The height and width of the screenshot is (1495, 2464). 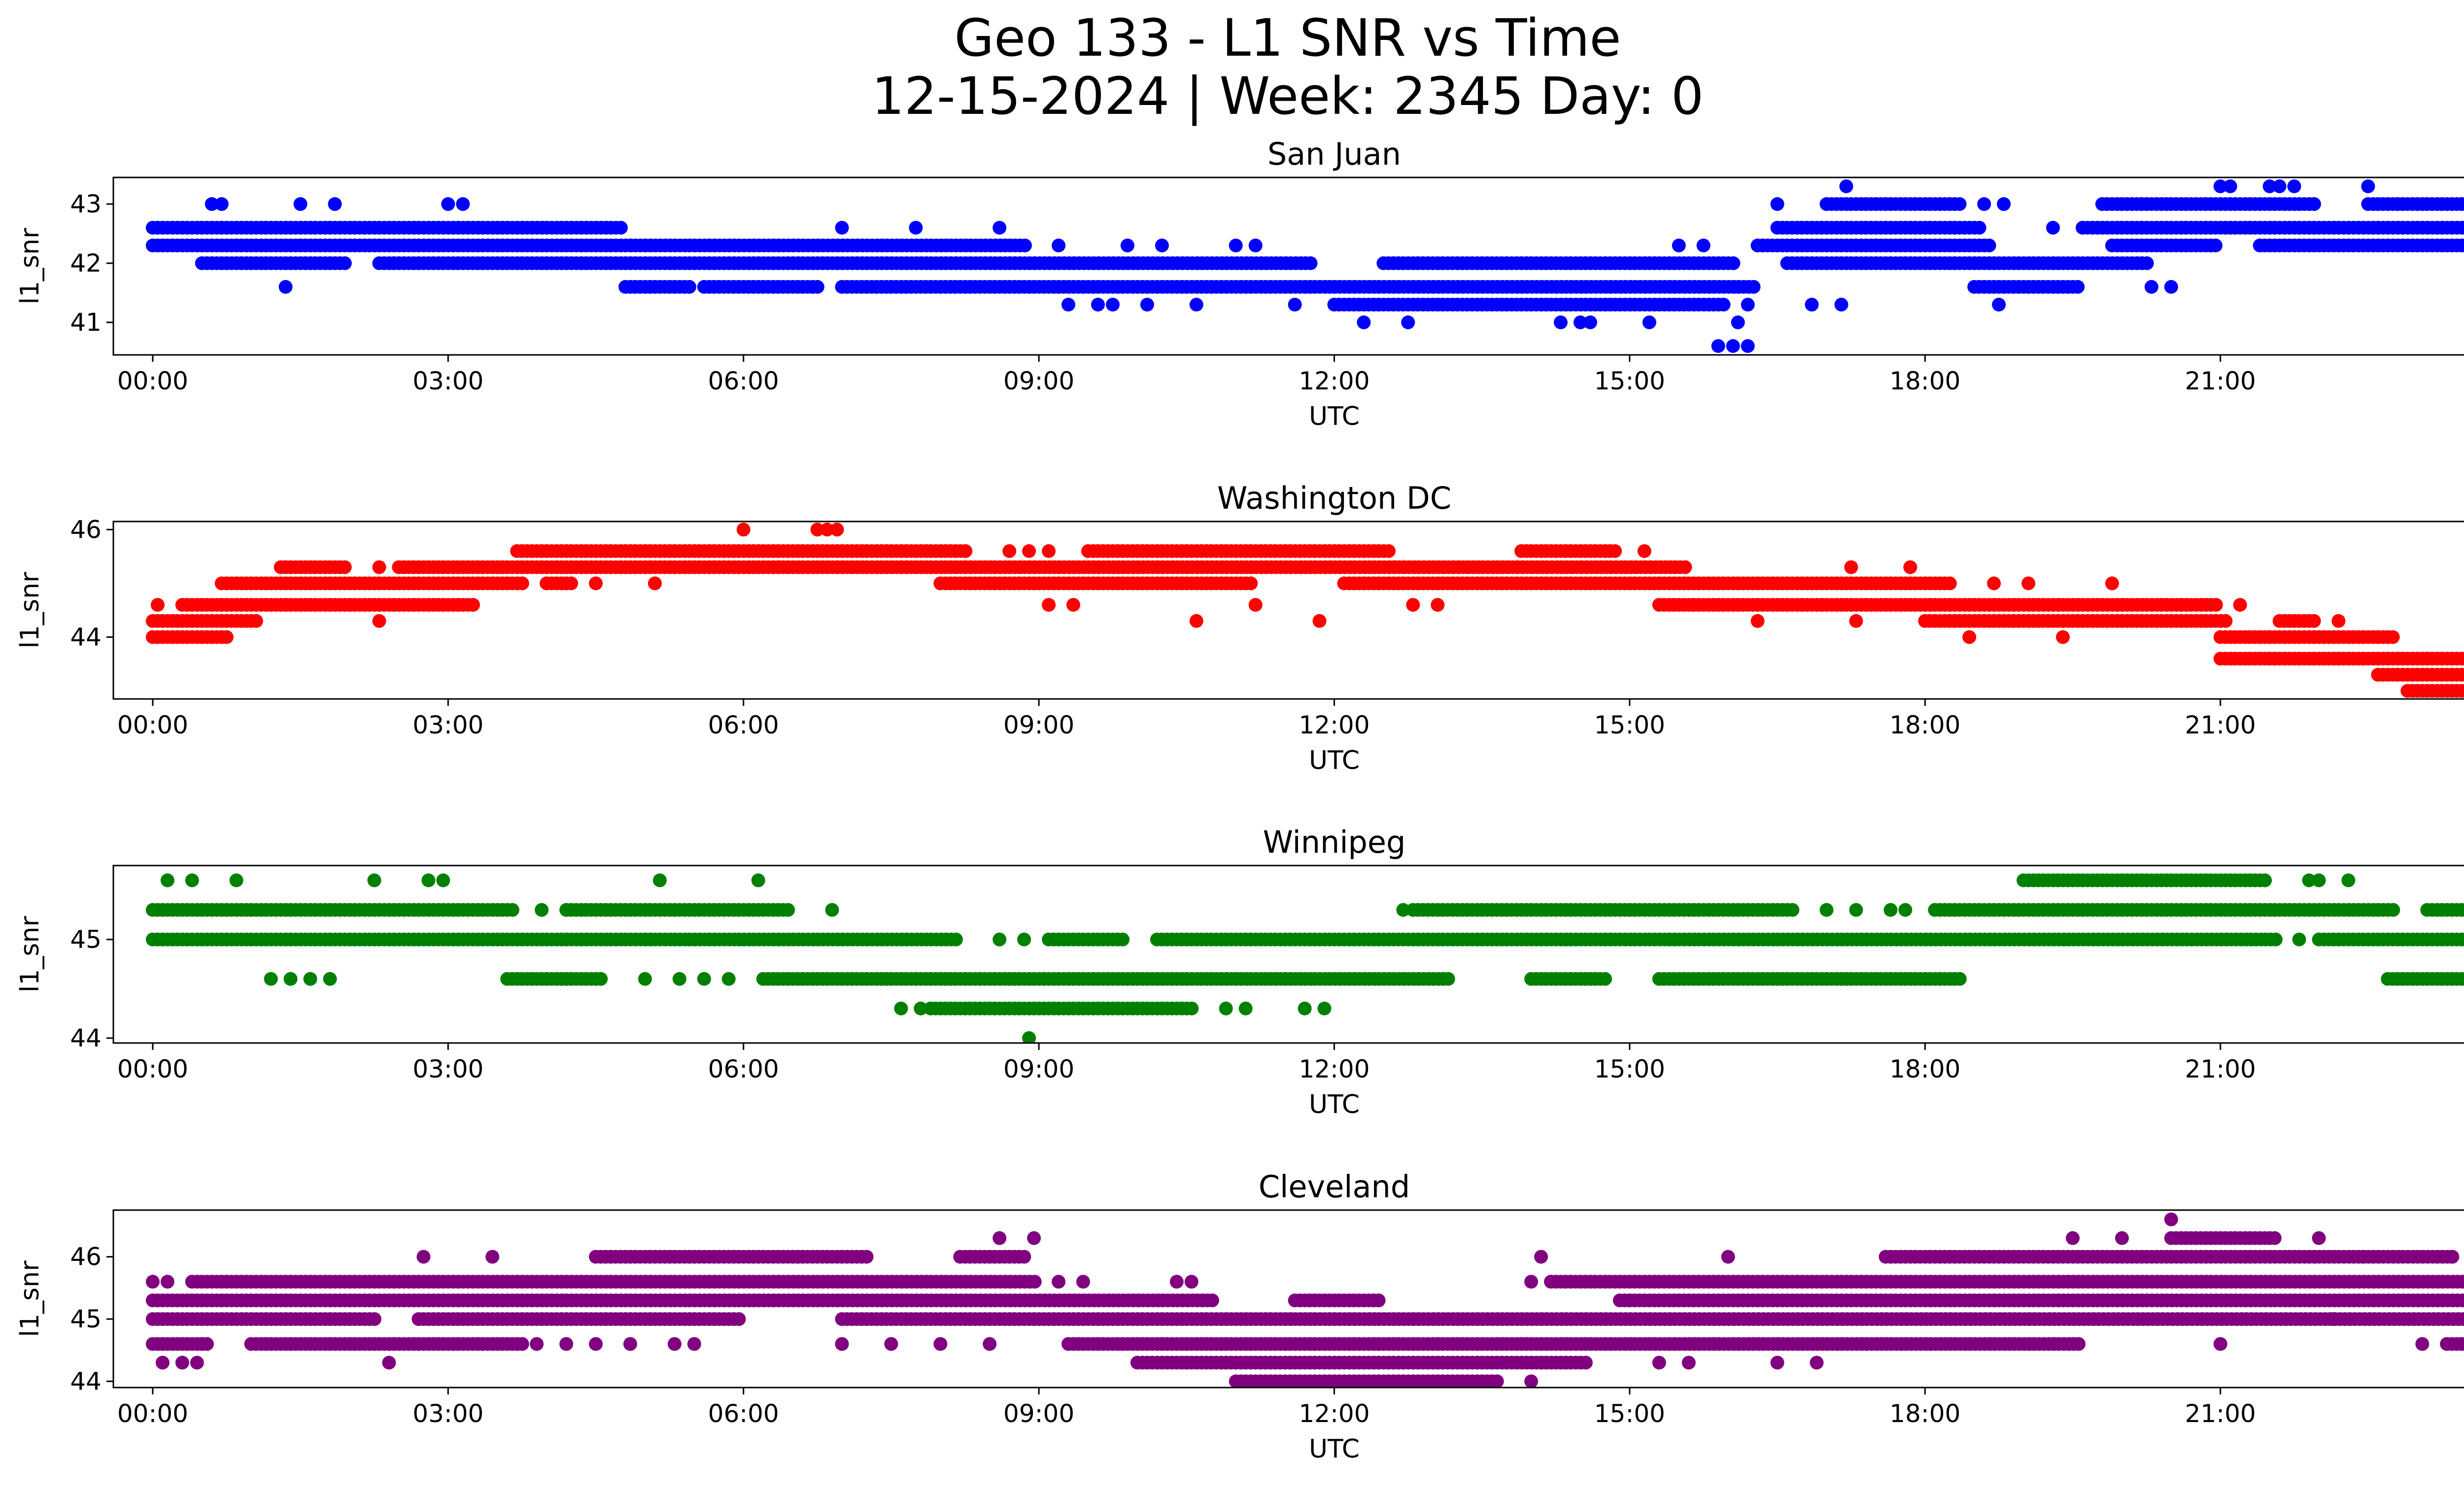 I want to click on x-axis-label-san-juan: UTC, so click(x=1334, y=416).